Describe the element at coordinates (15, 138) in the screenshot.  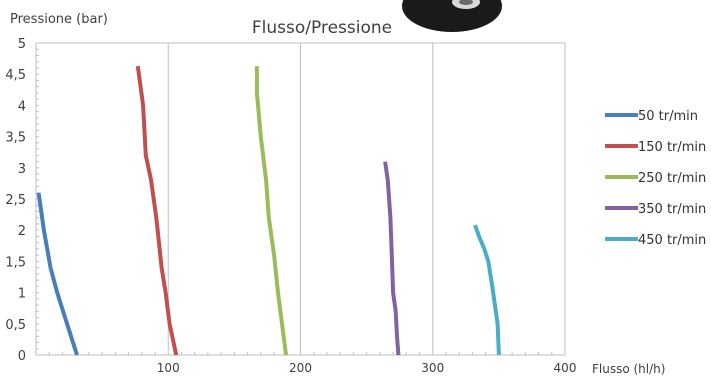
I see `y-tick-label: 3,5` at that location.